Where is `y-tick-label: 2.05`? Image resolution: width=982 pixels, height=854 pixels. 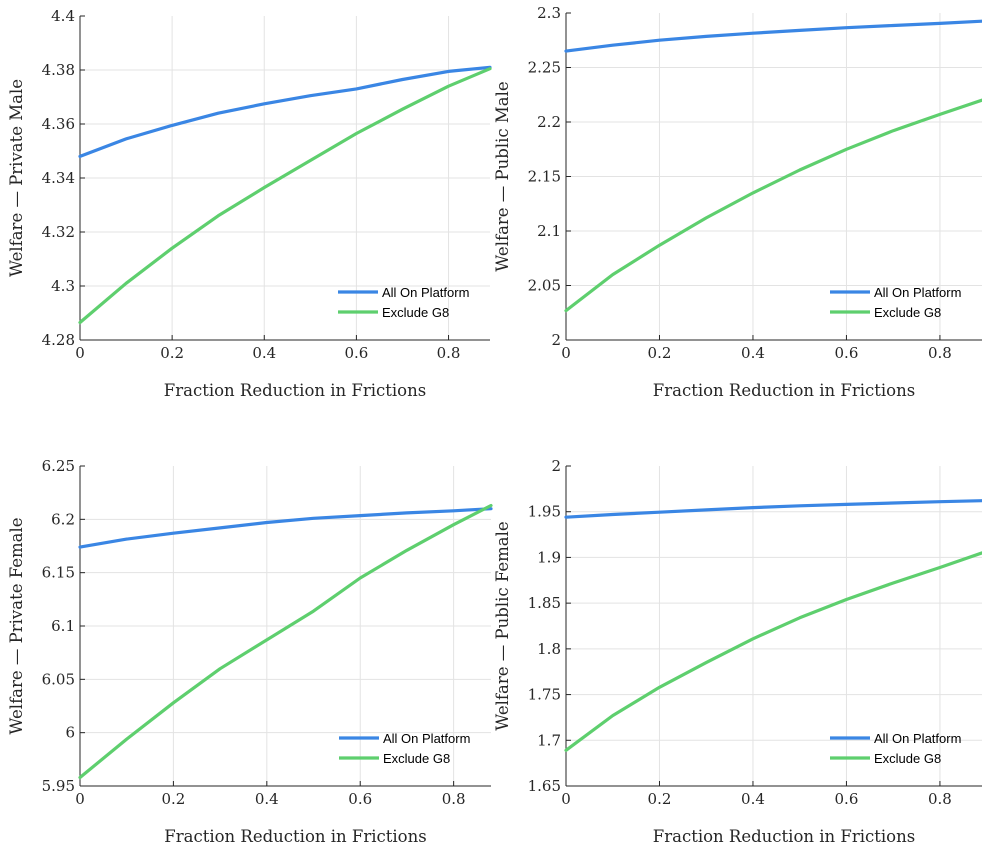
y-tick-label: 2.05 is located at coordinates (544, 286).